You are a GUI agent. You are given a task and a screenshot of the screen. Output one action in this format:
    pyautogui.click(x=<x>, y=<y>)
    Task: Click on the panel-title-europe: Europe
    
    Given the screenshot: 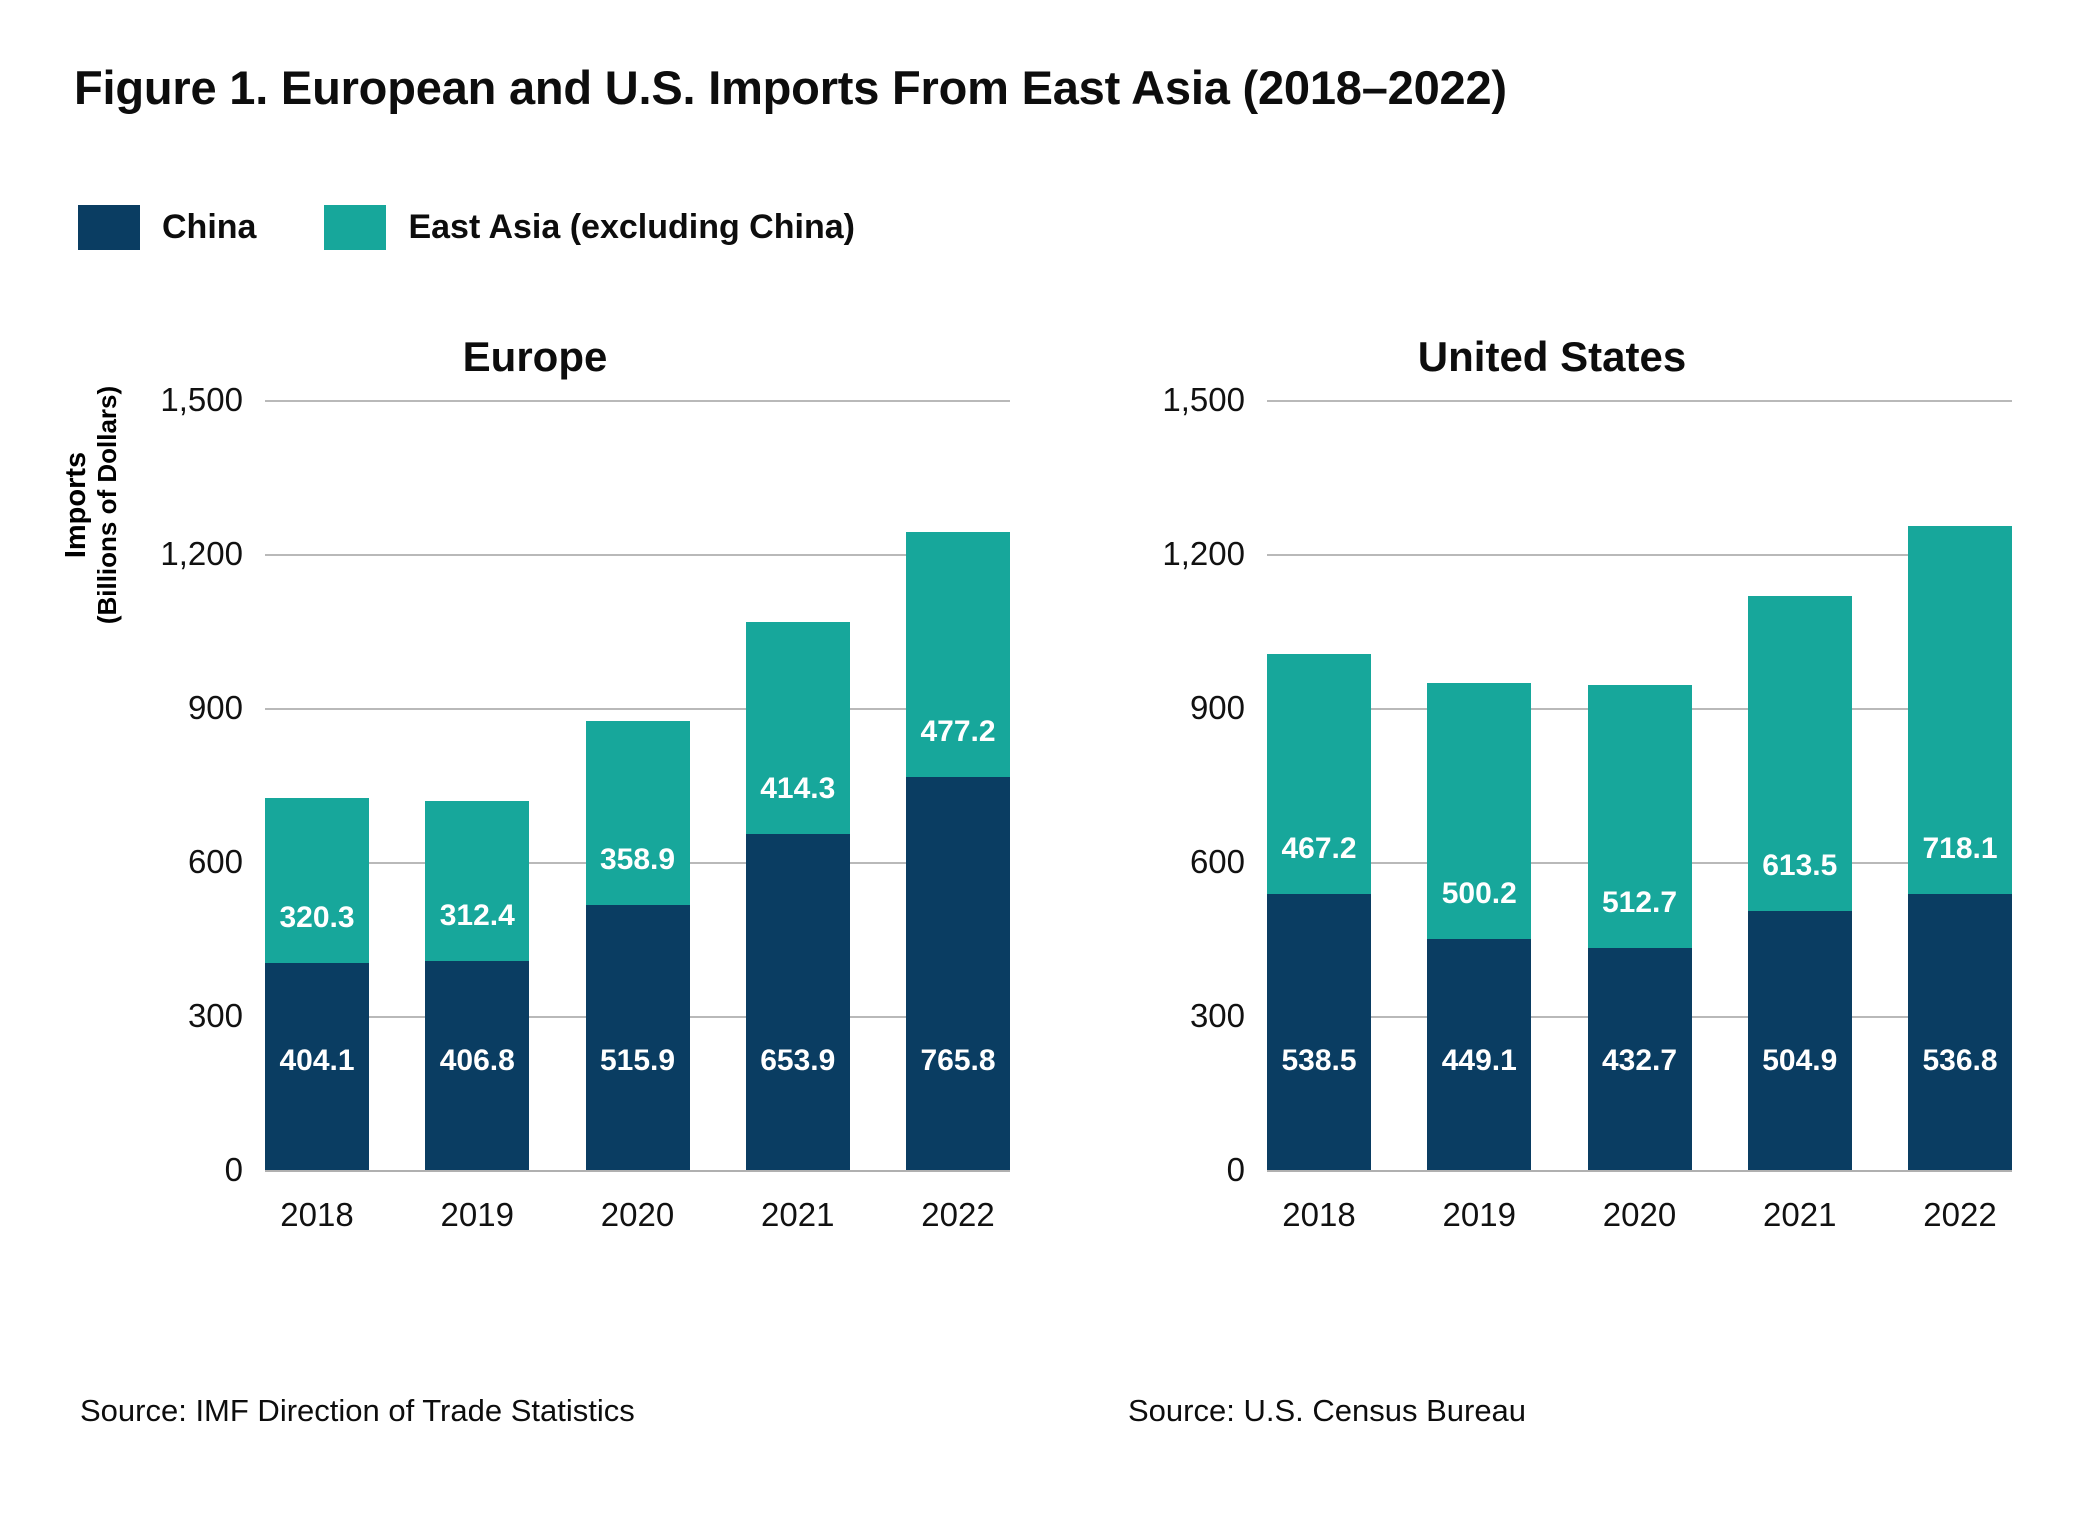 What is the action you would take?
    pyautogui.click(x=535, y=356)
    